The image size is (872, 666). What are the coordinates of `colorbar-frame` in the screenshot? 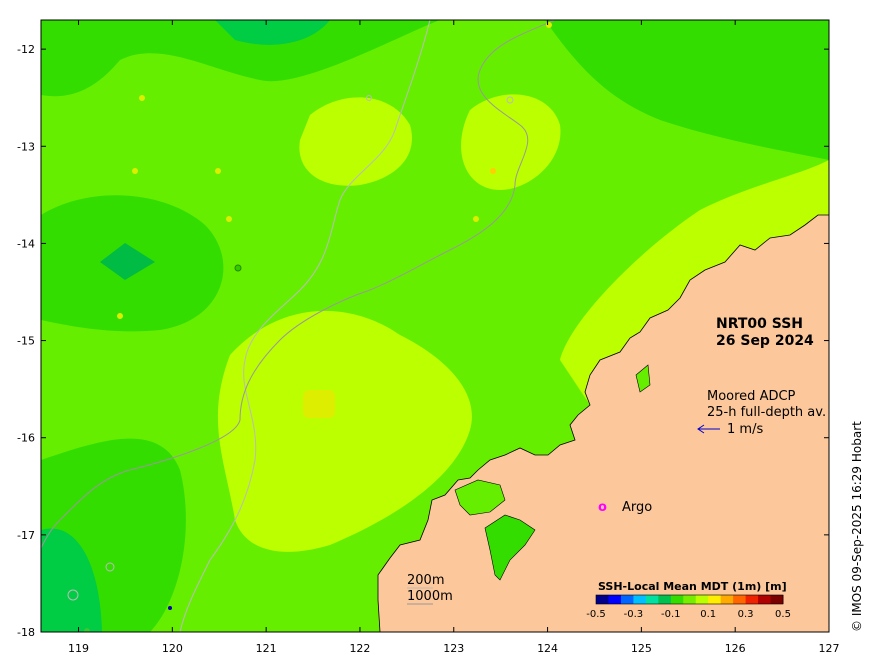 It's located at (689, 599).